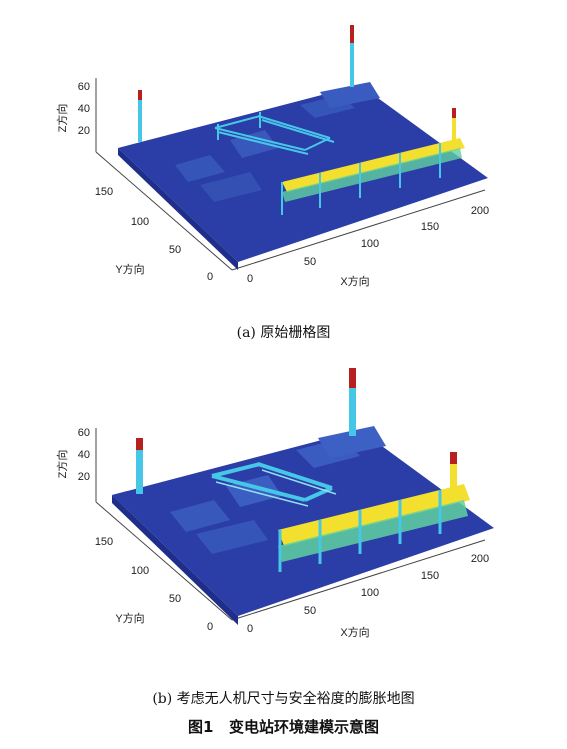 This screenshot has height=749, width=567. I want to click on gantry-lines-inner, so click(276, 488).